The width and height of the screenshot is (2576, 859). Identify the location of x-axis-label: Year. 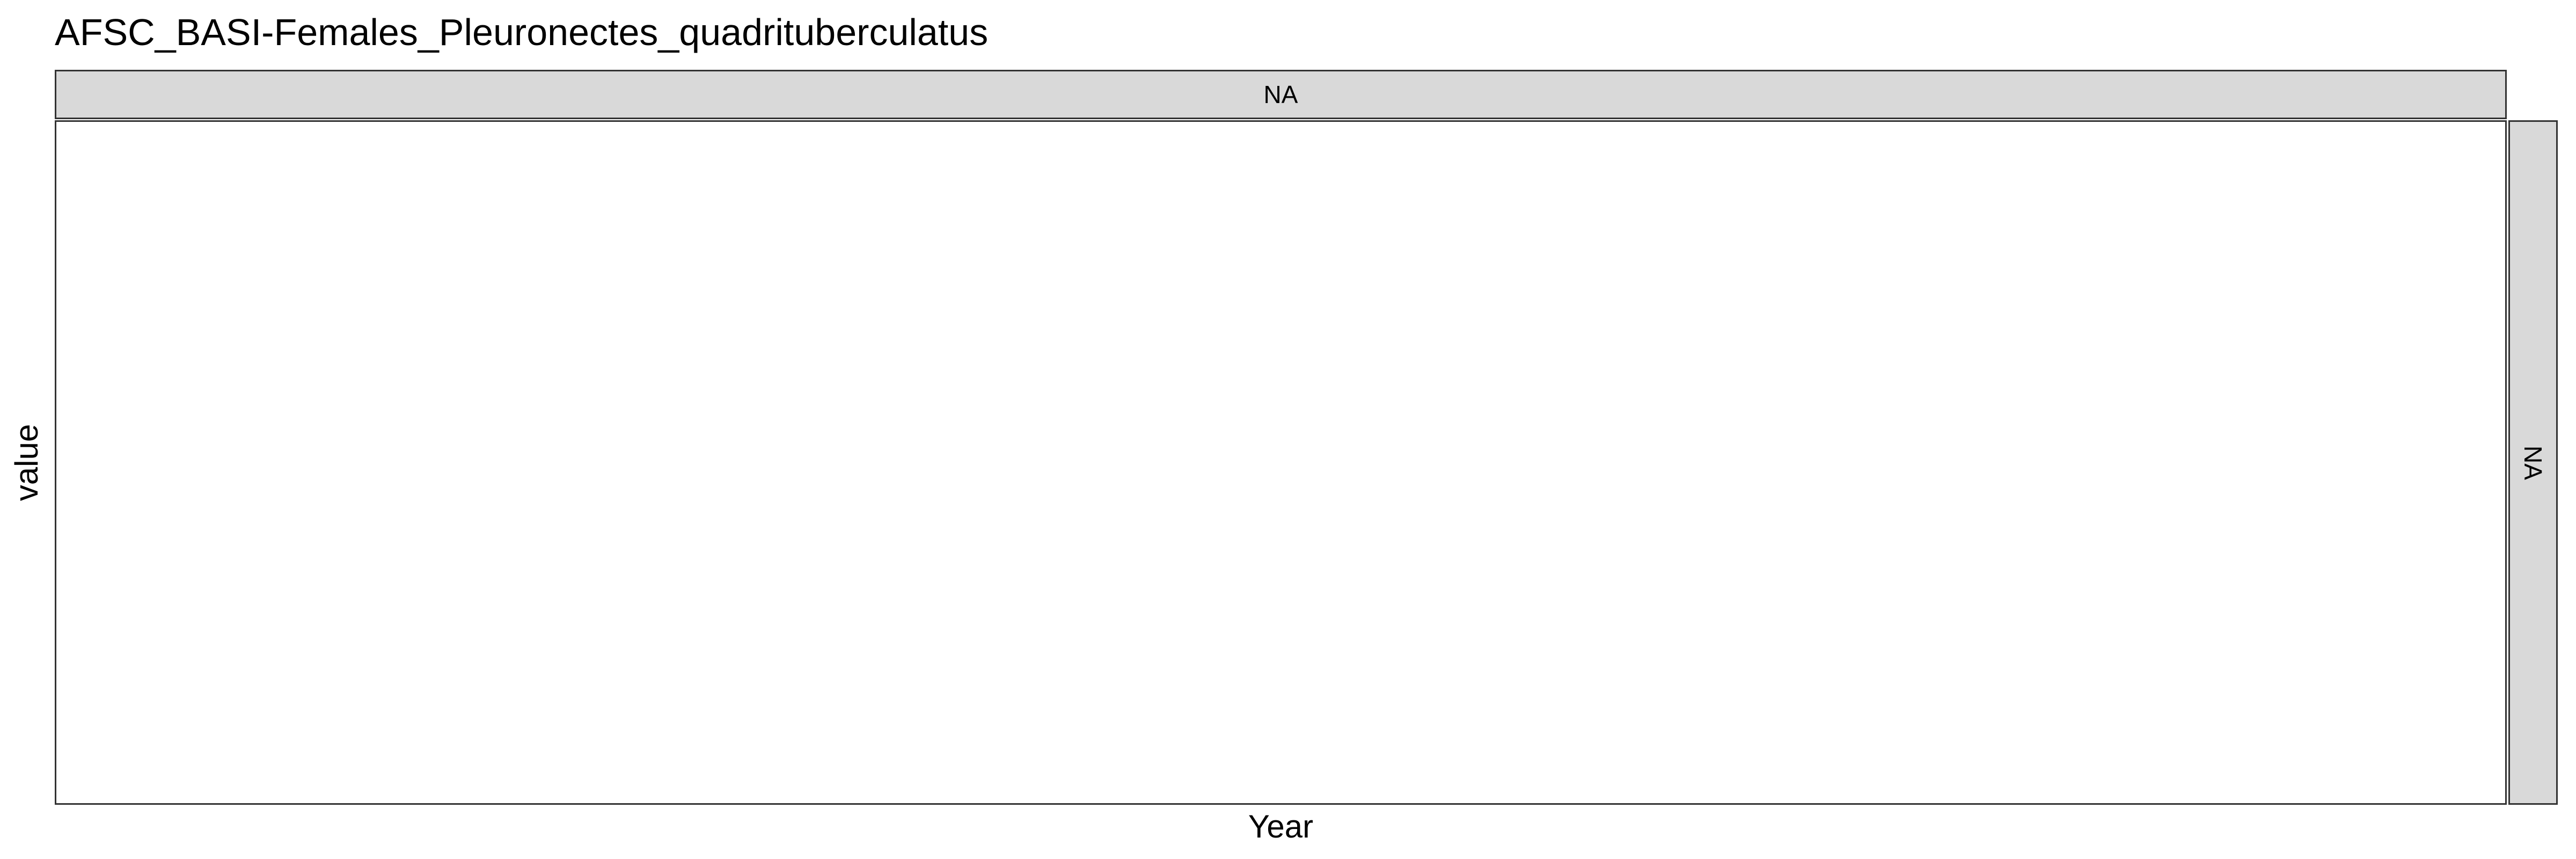
(1281, 827).